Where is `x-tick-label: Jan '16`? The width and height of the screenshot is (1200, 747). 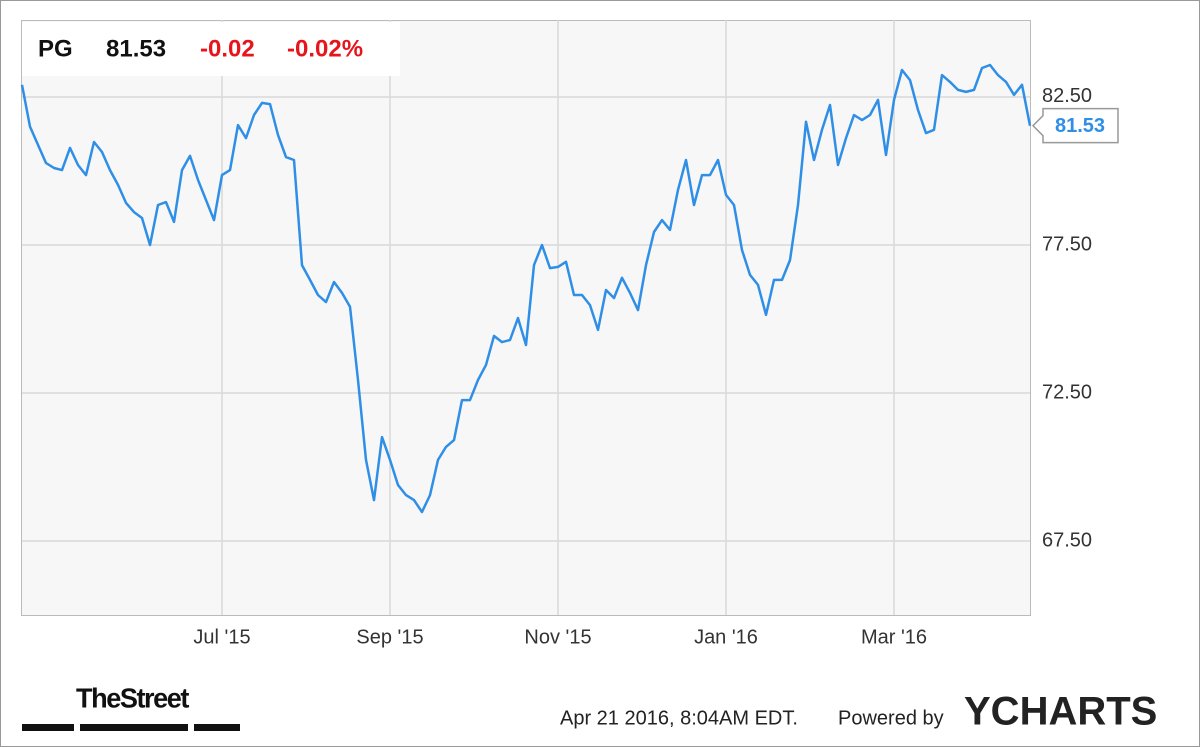 x-tick-label: Jan '16 is located at coordinates (726, 637).